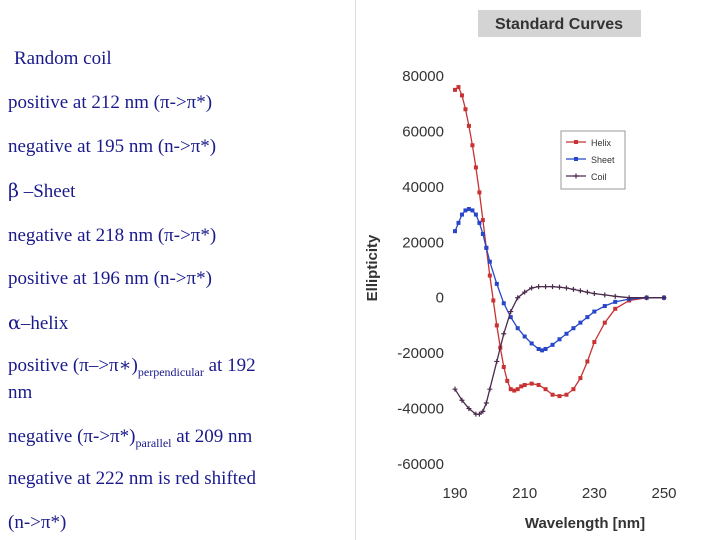 Image resolution: width=720 pixels, height=540 pixels. I want to click on beta-sheet-heading-text: –Sheet, so click(49, 191).